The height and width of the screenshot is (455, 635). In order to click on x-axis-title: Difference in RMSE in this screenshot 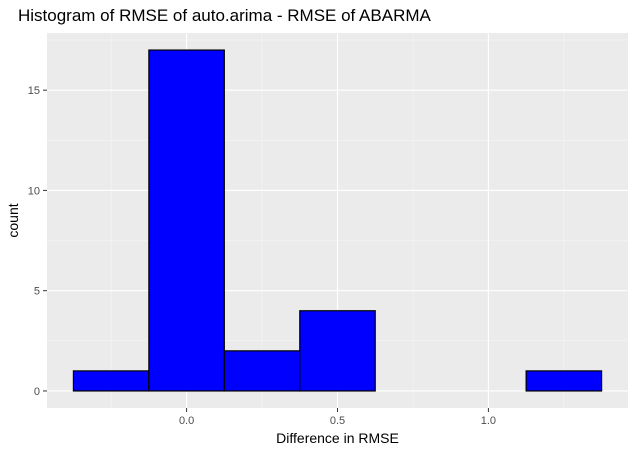, I will do `click(337, 438)`.